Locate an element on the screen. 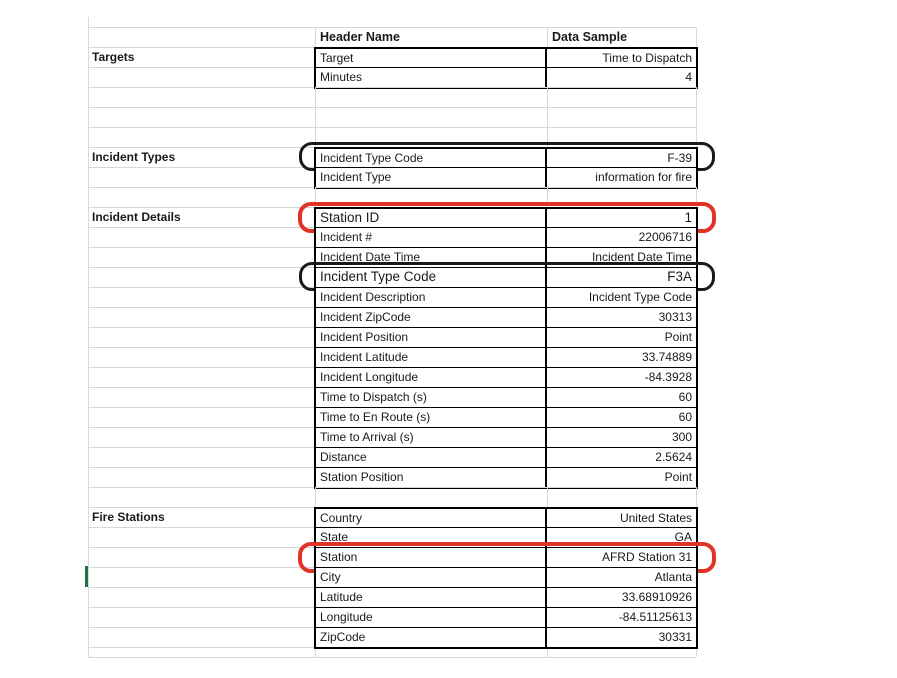 This screenshot has height=678, width=897. header-name-cell: Incident Position is located at coordinates (431, 337).